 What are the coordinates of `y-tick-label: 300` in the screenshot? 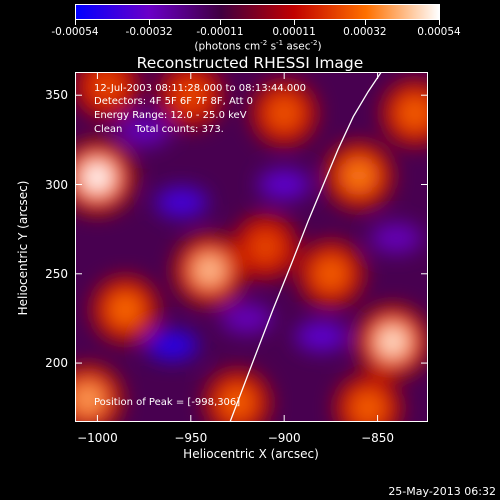 It's located at (56, 184).